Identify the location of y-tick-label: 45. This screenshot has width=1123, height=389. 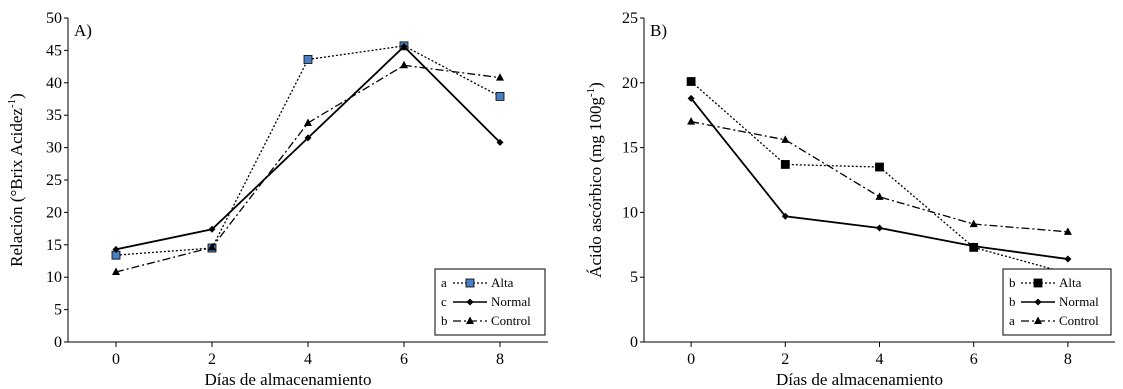
(54, 50).